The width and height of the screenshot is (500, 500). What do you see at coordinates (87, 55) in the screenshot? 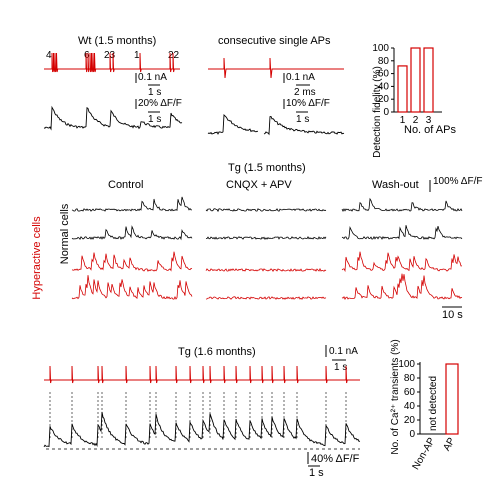
I see `spike-count-label: 6` at bounding box center [87, 55].